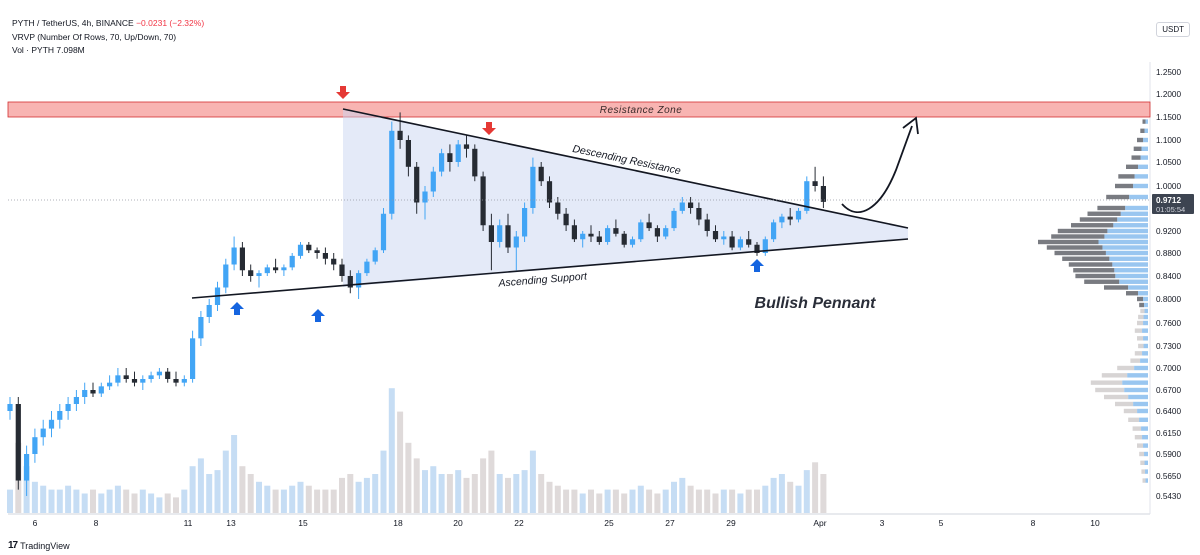 The height and width of the screenshot is (555, 1200). Describe the element at coordinates (579, 109) in the screenshot. I see `resistance-zone` at that location.